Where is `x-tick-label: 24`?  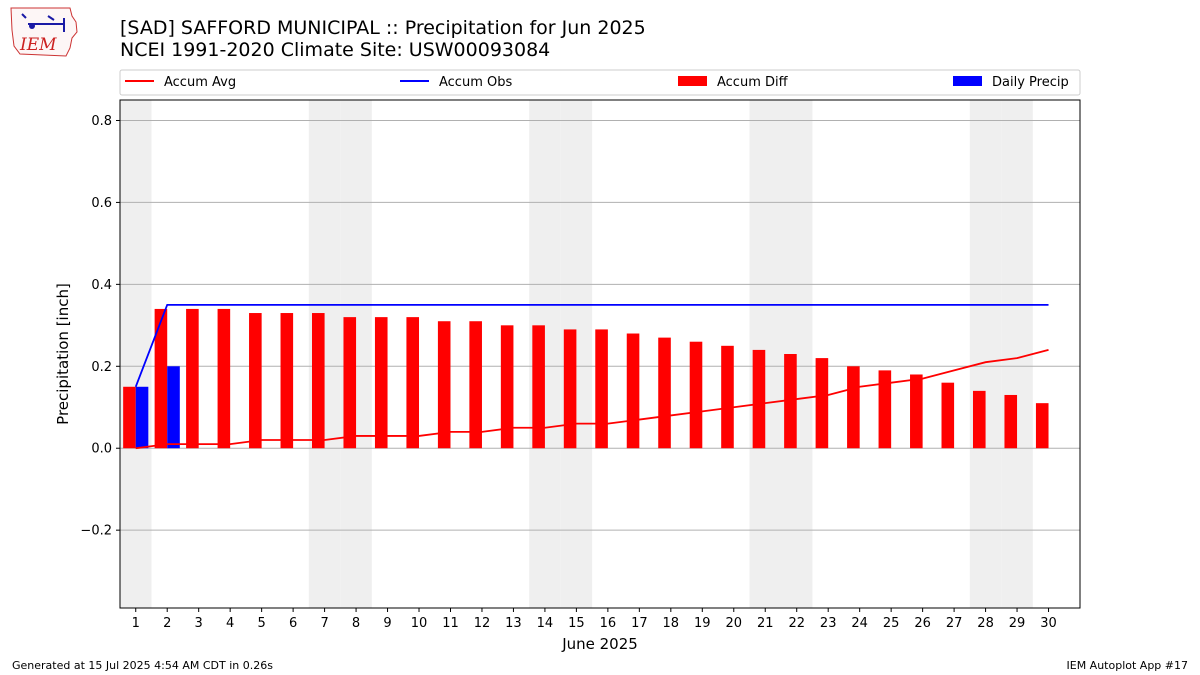
x-tick-label: 24 is located at coordinates (859, 623).